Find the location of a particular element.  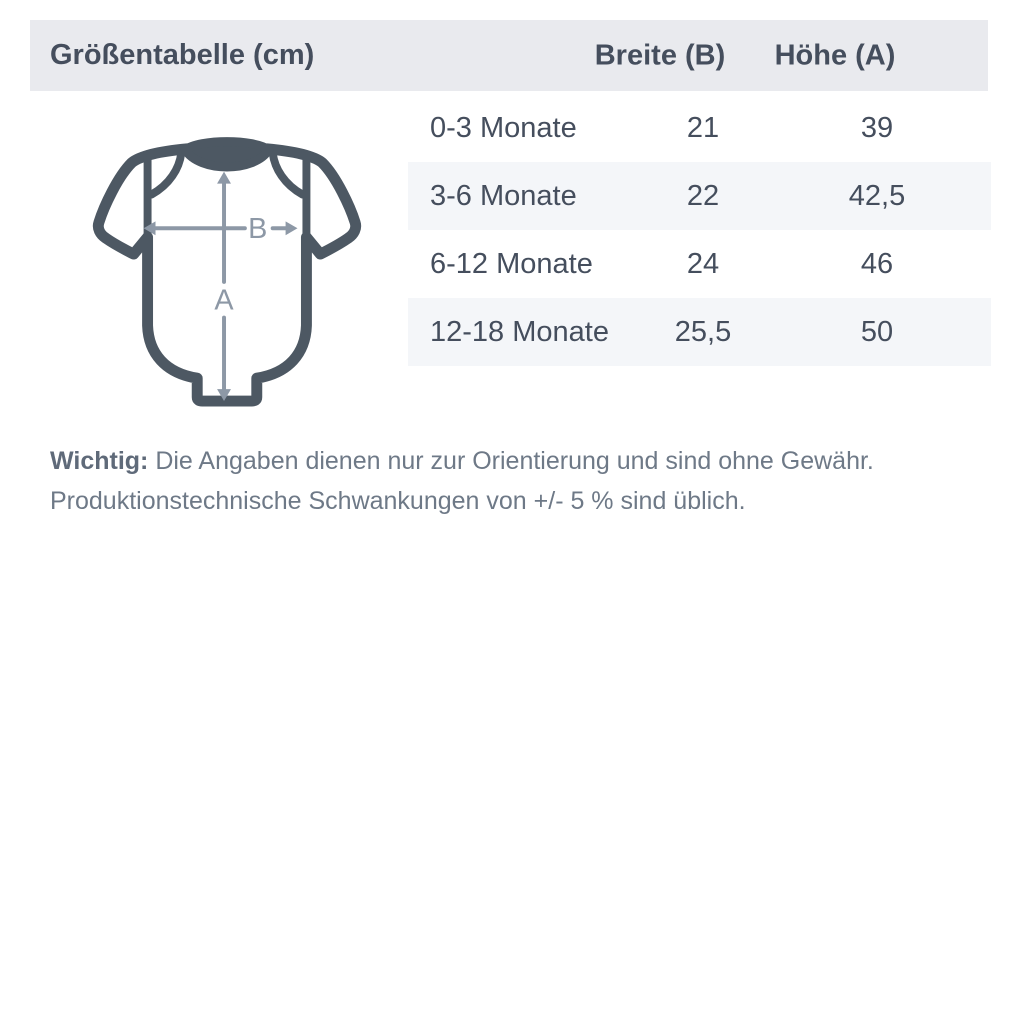

table-row: 6-12 Monate 24 46 is located at coordinates (699, 264).